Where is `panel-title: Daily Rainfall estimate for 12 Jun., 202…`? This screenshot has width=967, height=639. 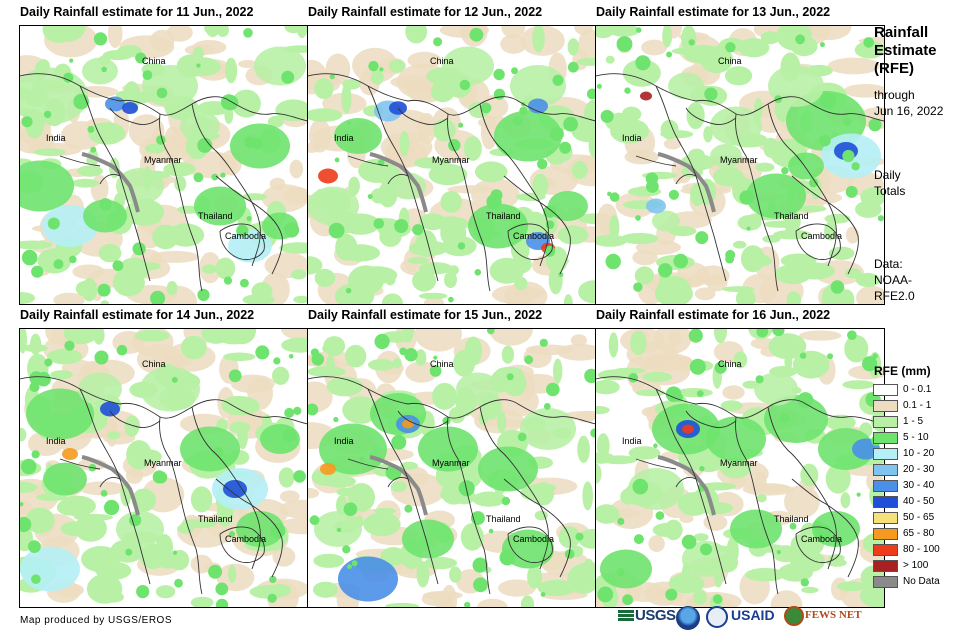 panel-title: Daily Rainfall estimate for 12 Jun., 202… is located at coordinates (425, 12).